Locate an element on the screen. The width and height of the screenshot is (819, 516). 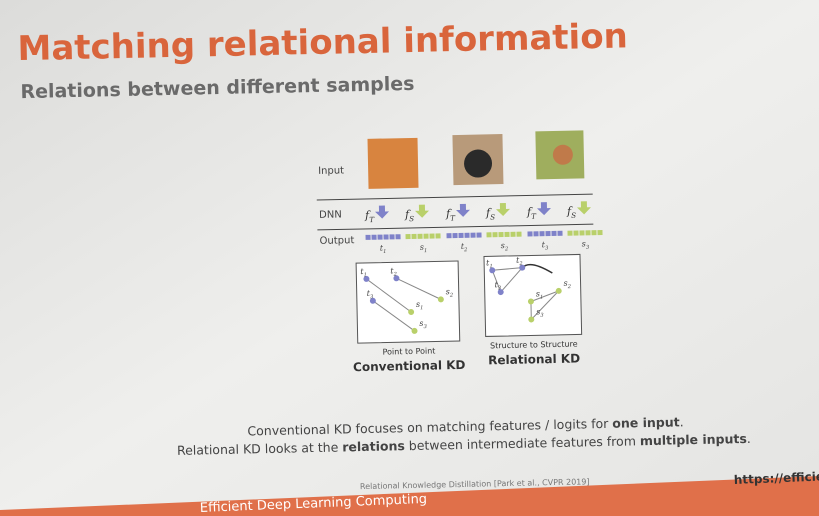
arrow is located at coordinates (502, 209).